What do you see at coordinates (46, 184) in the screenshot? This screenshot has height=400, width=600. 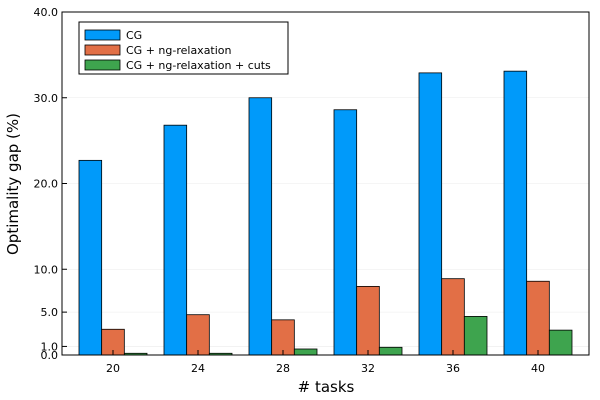 I see `y-tick-label: 20.0` at bounding box center [46, 184].